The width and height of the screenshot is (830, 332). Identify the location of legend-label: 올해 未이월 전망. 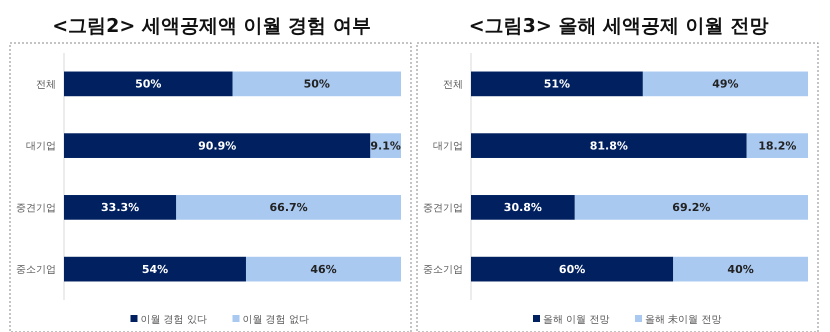
(683, 320).